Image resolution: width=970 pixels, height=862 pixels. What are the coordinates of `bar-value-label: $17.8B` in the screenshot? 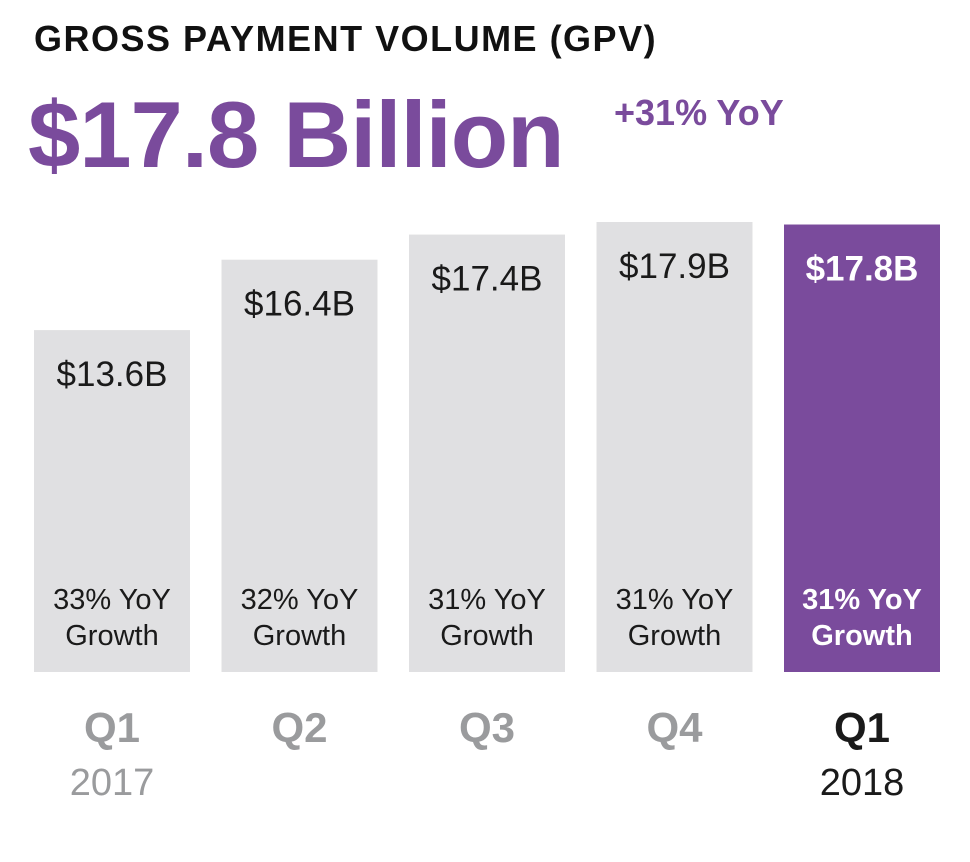 It's located at (862, 269).